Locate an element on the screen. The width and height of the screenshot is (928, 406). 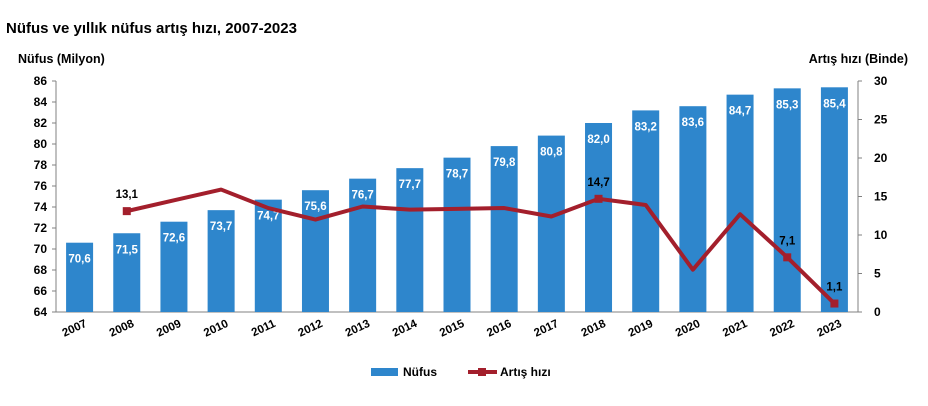
right-tick-label: 15 is located at coordinates (881, 197).